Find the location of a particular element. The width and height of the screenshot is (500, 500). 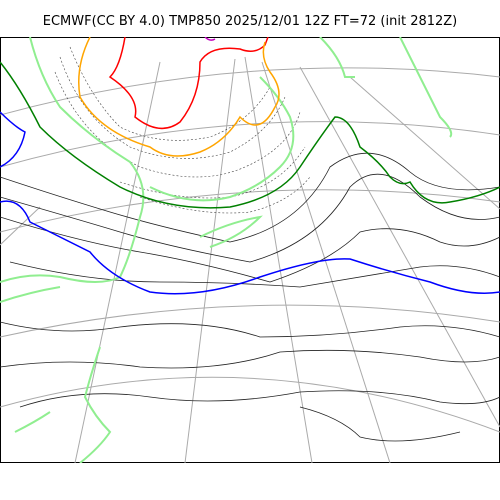

isotherm-cool is located at coordinates (179, 97).